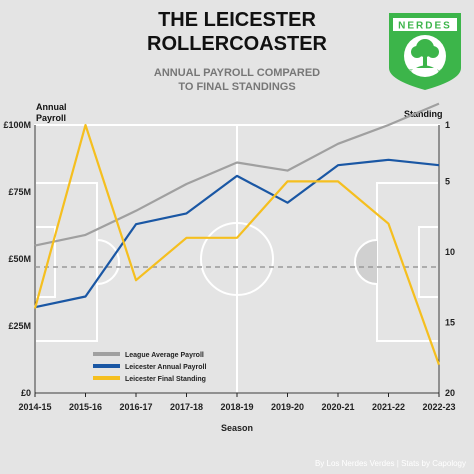  I want to click on logo-banner, so click(425, 24).